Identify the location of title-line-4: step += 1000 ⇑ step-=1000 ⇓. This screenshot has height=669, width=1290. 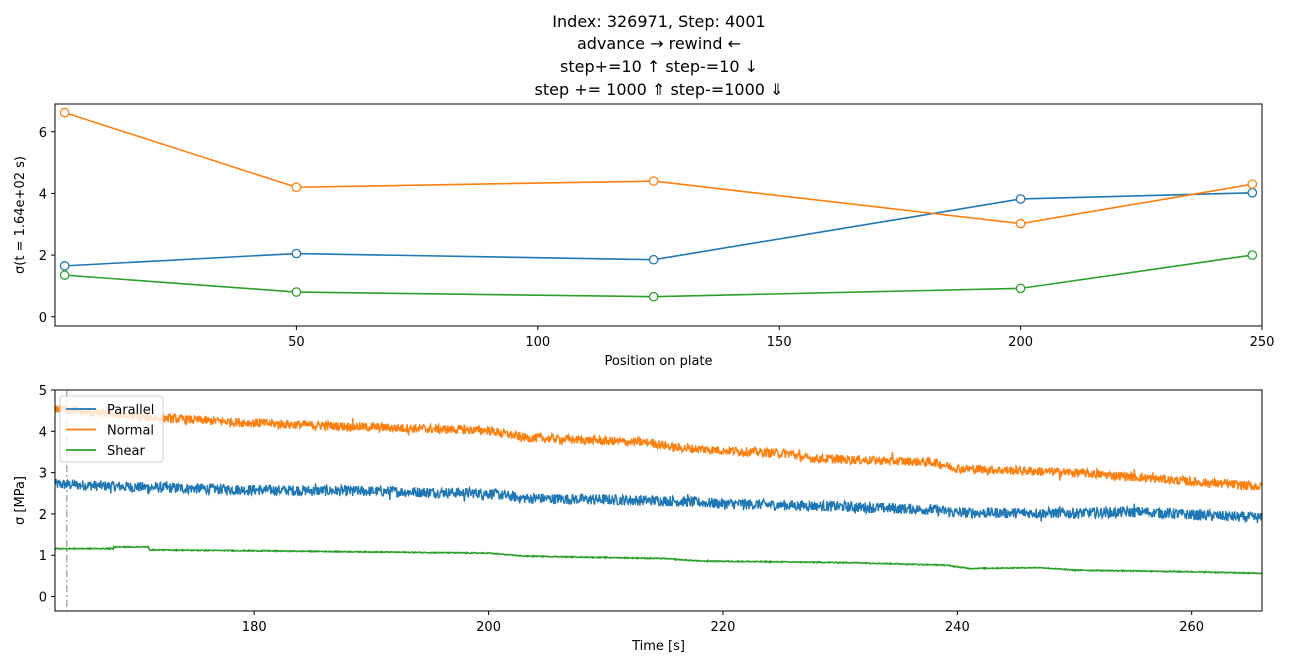
(659, 89).